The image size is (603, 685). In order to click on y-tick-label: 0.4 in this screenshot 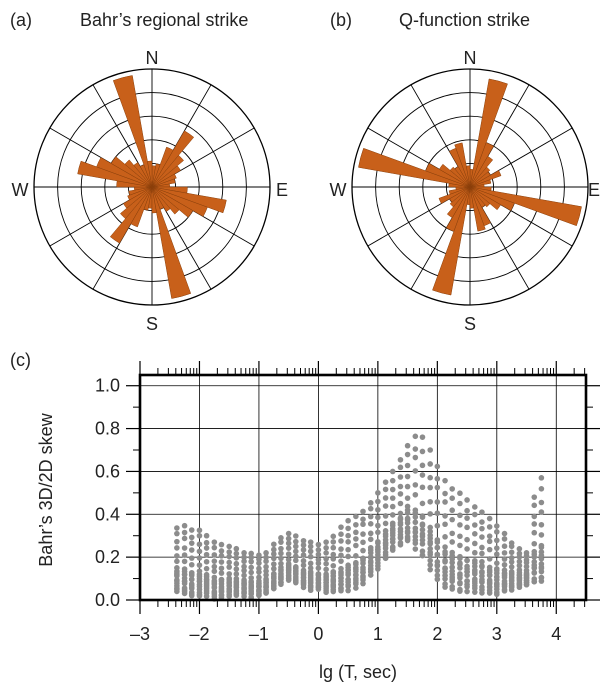, I will do `click(107, 514)`.